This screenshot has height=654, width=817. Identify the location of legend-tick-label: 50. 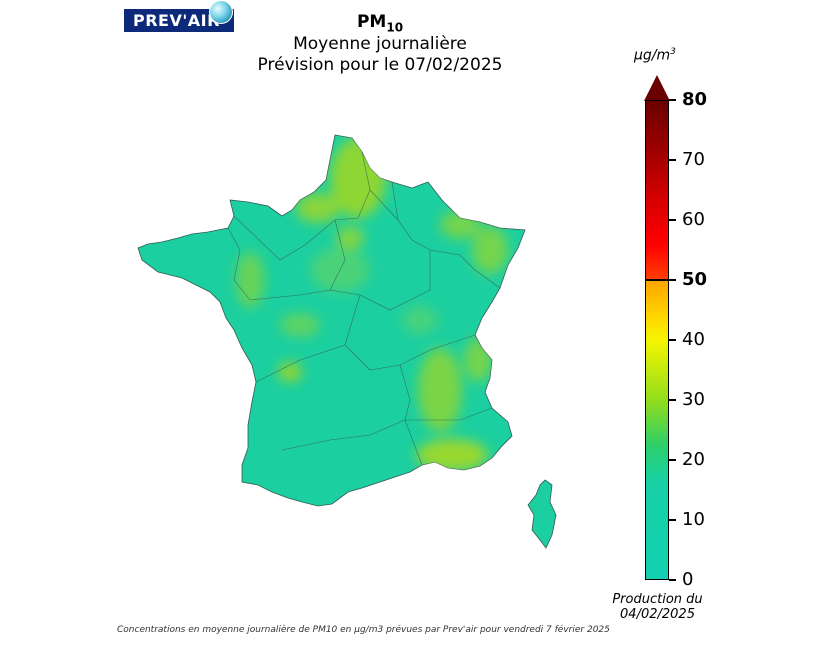
(695, 279).